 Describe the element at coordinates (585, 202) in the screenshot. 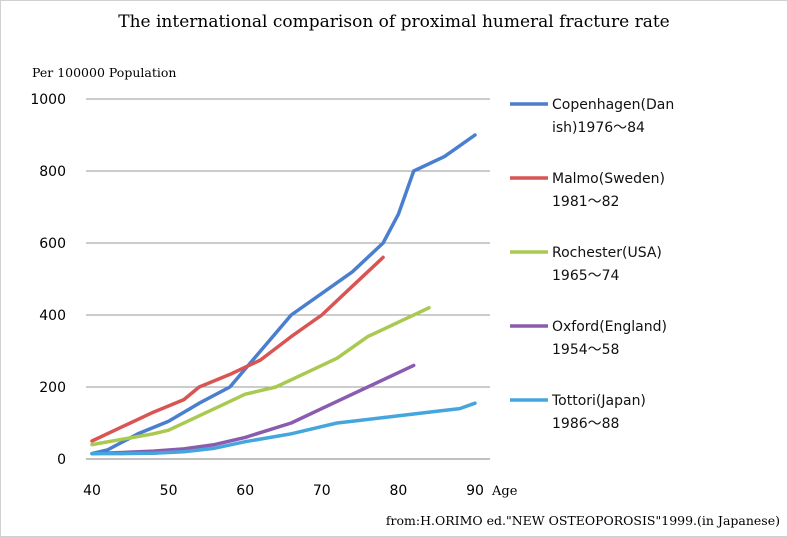

I see `legend-label: 1981～82` at that location.